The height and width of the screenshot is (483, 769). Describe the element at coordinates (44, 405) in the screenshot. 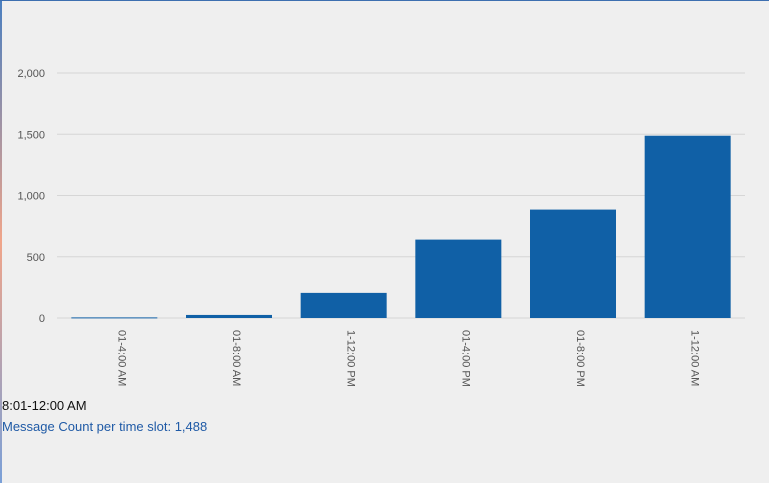

I see `tooltip-time-slot: 8:01-12:00 AM` at that location.